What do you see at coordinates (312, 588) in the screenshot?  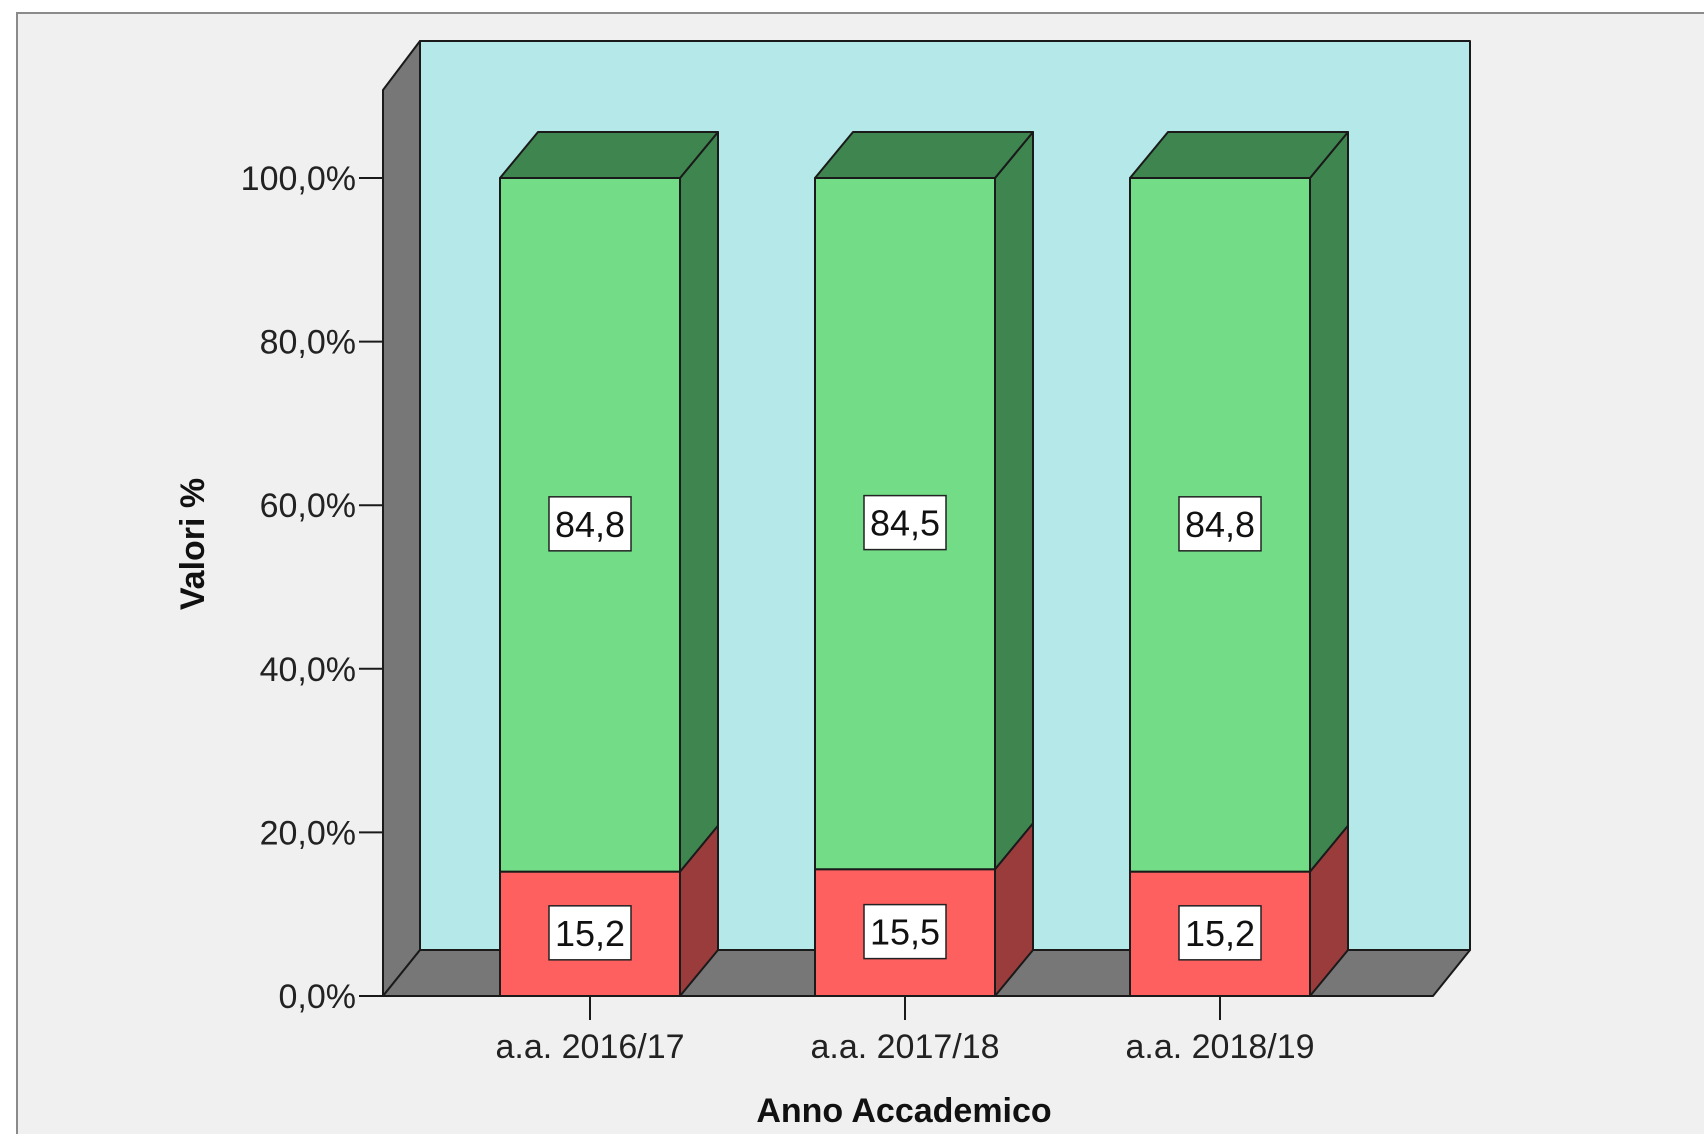 I see `y-axis-ticks: 0,0% 20,0% 40,0% 60,0% 80,0% 100,0%` at bounding box center [312, 588].